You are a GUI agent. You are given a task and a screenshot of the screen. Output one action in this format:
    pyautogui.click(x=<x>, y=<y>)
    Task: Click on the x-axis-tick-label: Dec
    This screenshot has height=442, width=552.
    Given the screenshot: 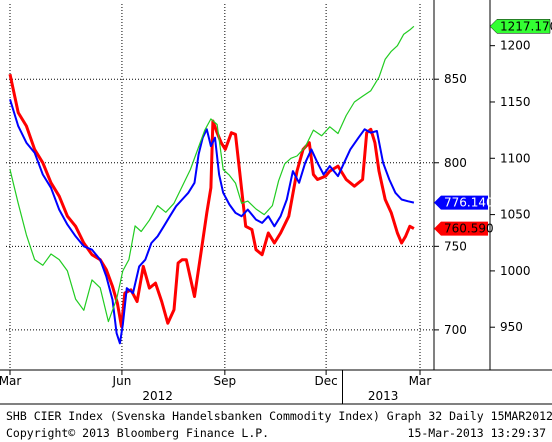 What is the action you would take?
    pyautogui.click(x=325, y=381)
    